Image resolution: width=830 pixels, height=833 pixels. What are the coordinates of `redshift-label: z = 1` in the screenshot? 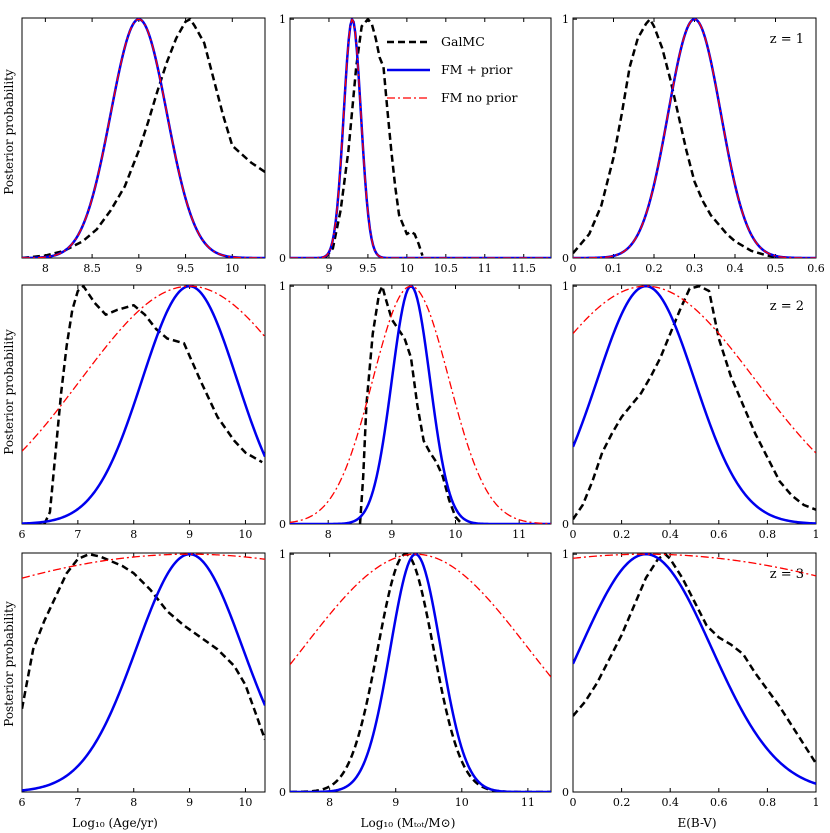 It's located at (787, 39).